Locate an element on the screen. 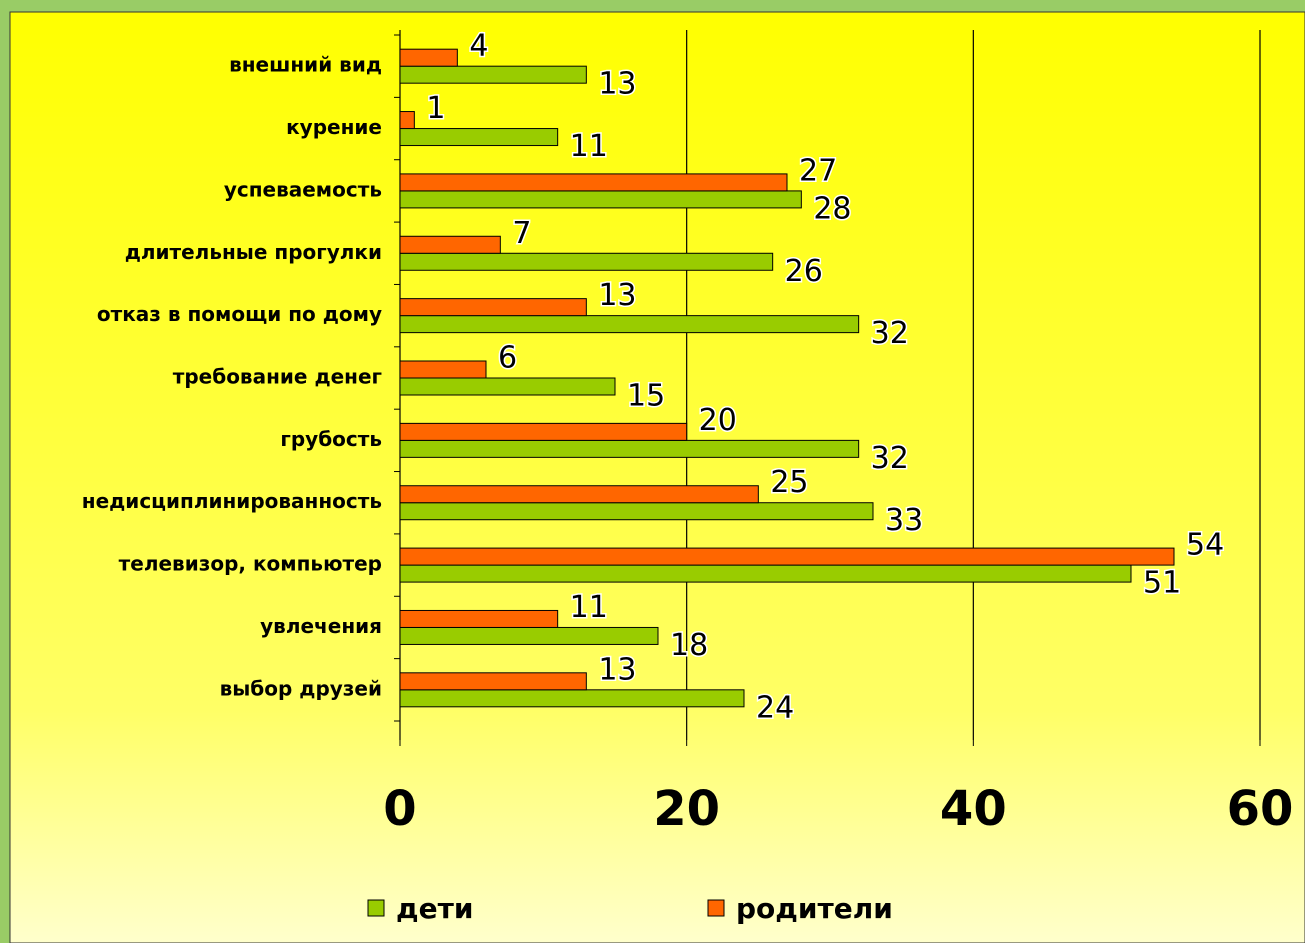 The height and width of the screenshot is (943, 1305). value-label: 25 is located at coordinates (789, 482).